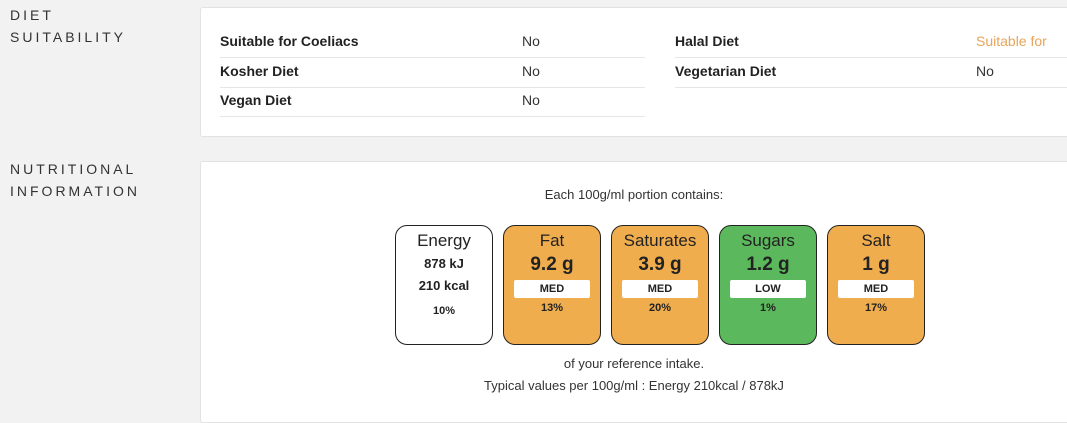 The image size is (1067, 423). What do you see at coordinates (552, 264) in the screenshot?
I see `nutrient-amount: 9.2 g` at bounding box center [552, 264].